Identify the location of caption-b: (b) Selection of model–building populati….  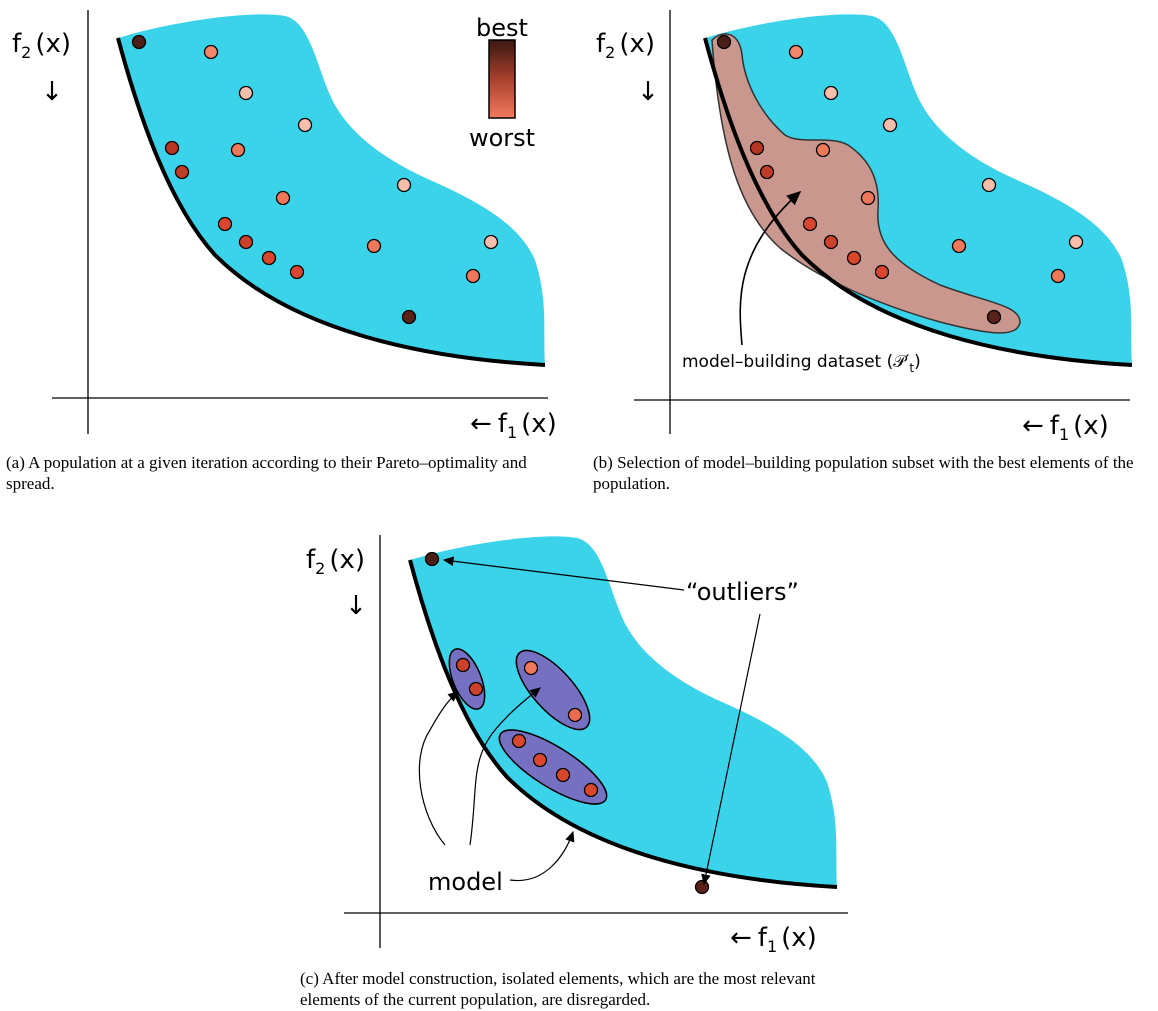
(863, 473).